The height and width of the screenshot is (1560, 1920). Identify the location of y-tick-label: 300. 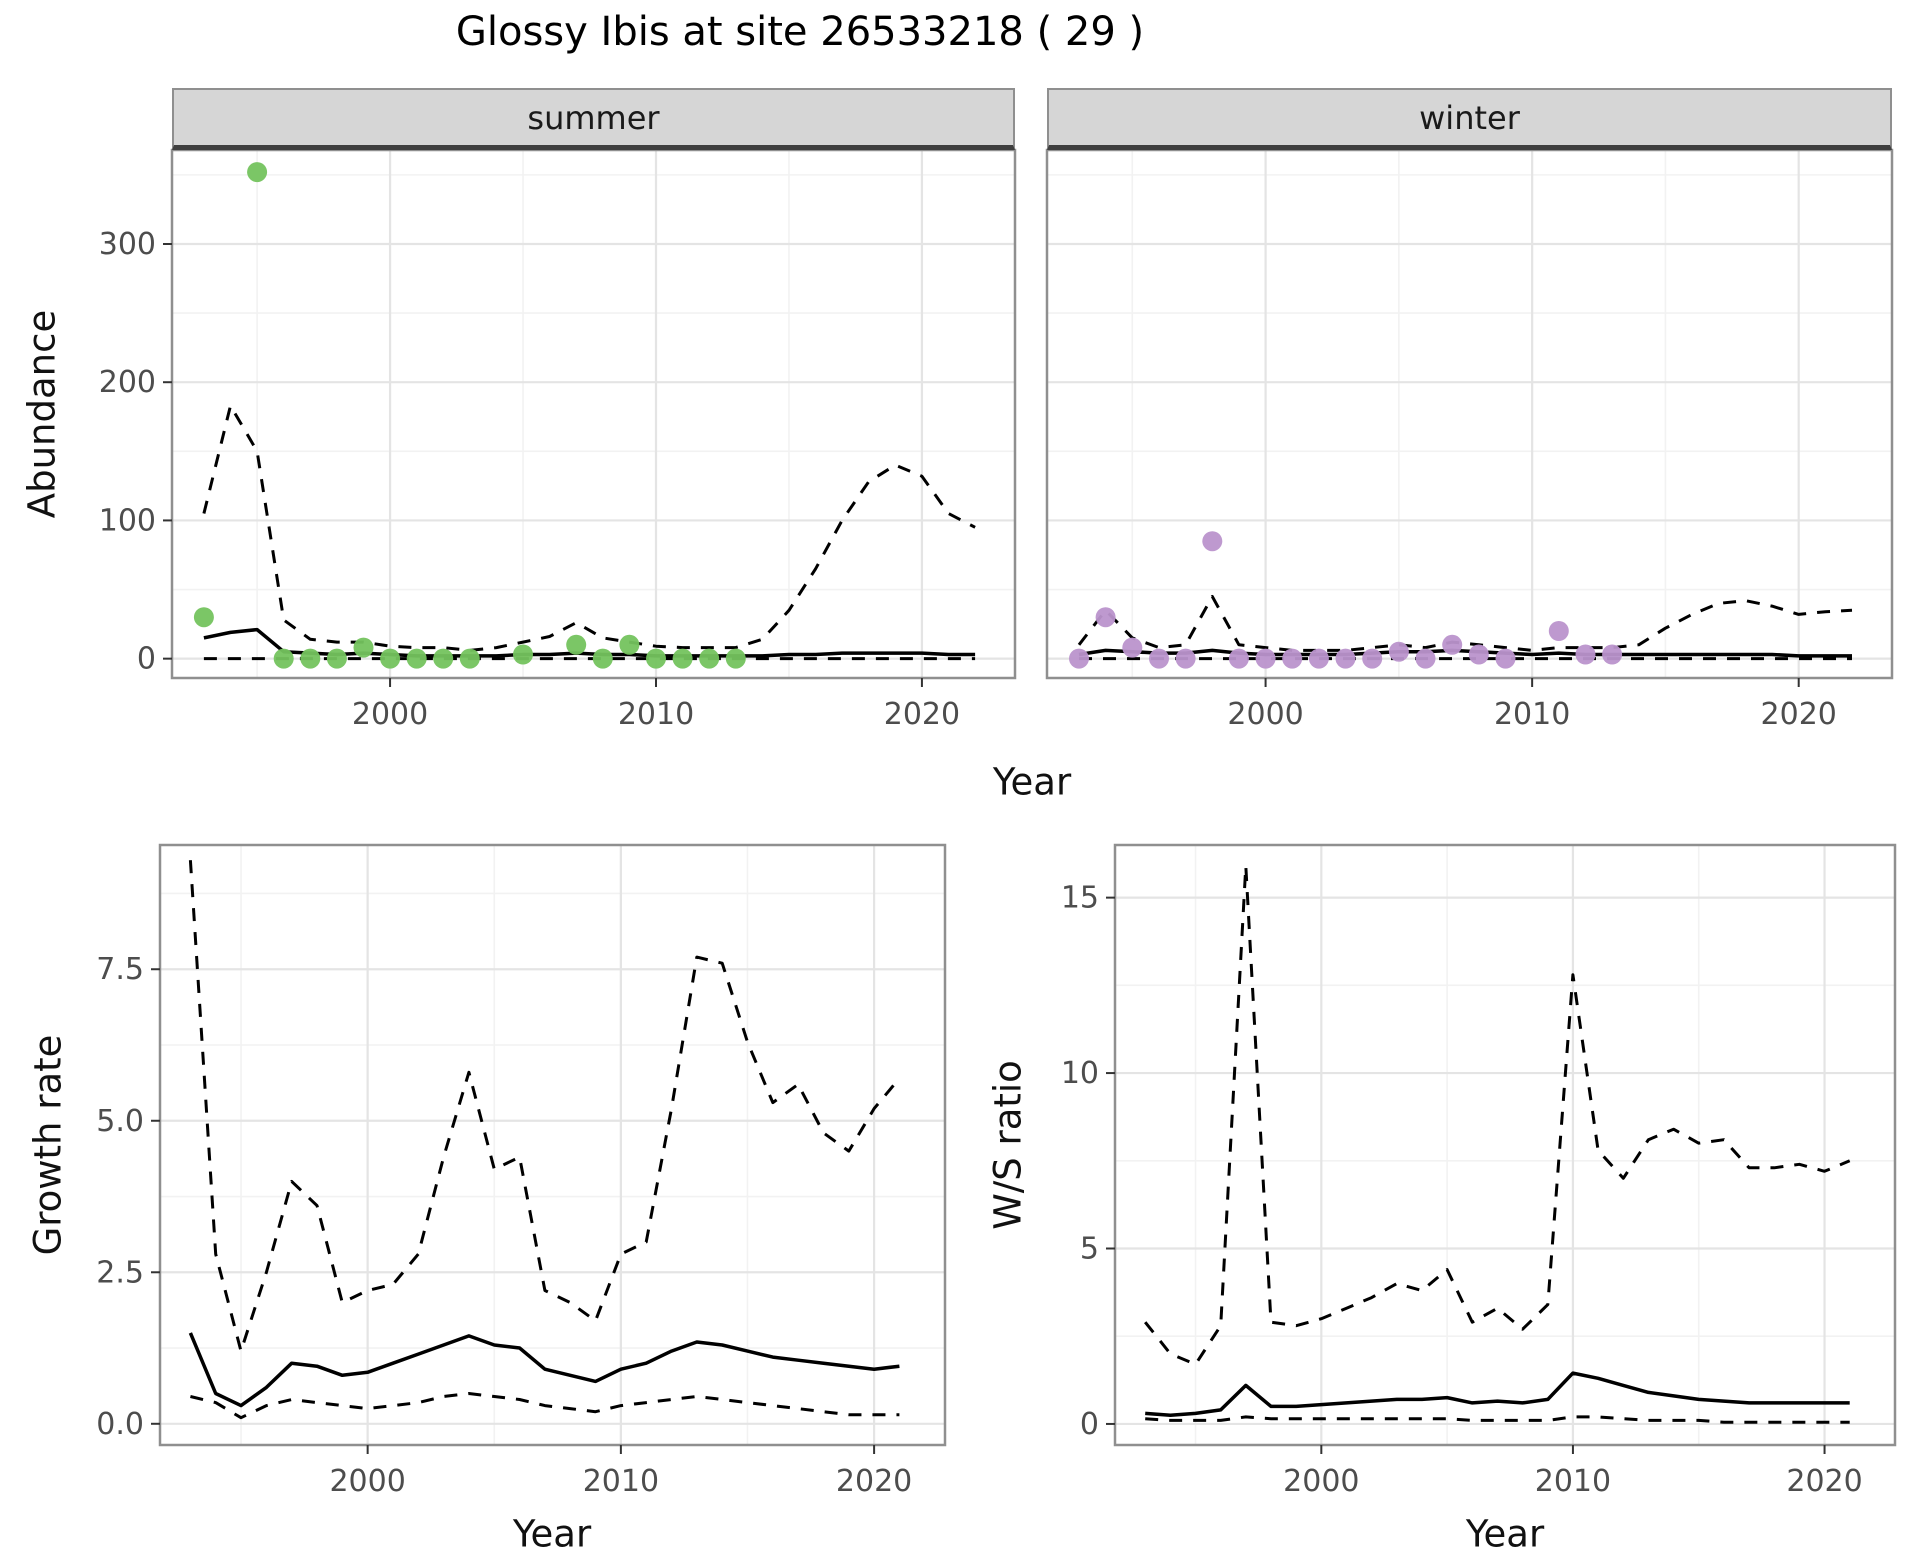
(127, 244).